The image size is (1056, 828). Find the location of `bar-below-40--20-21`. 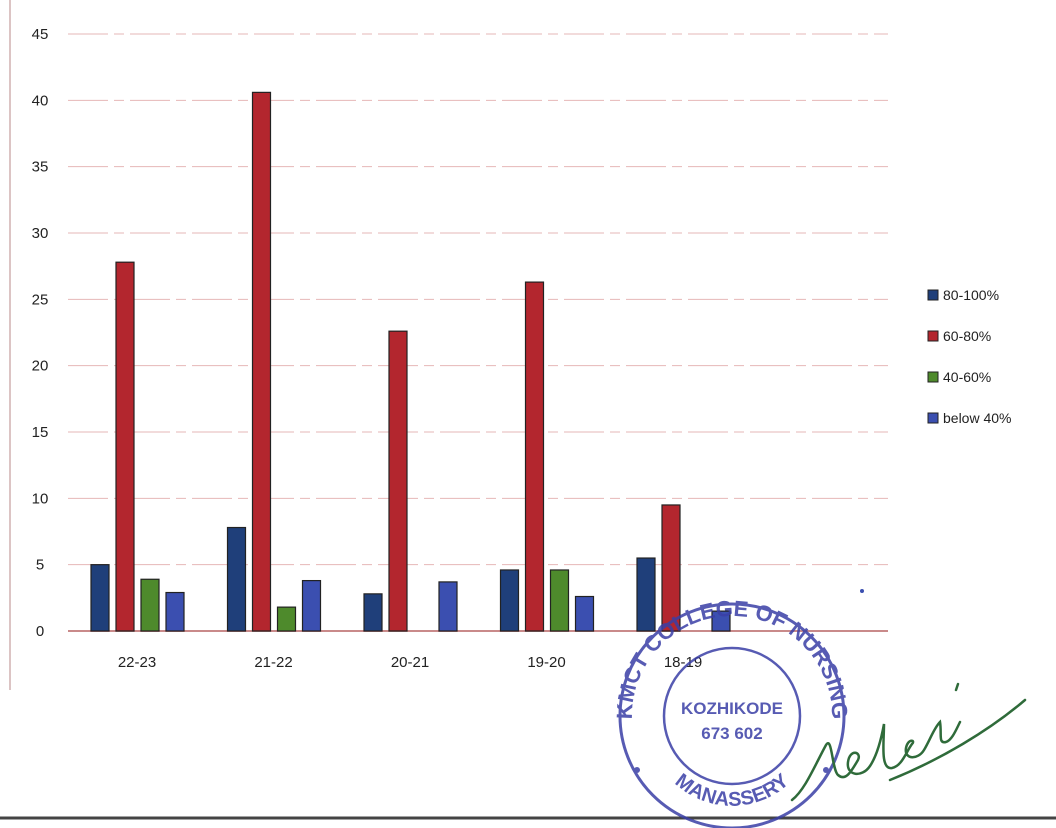

bar-below-40--20-21 is located at coordinates (448, 606).